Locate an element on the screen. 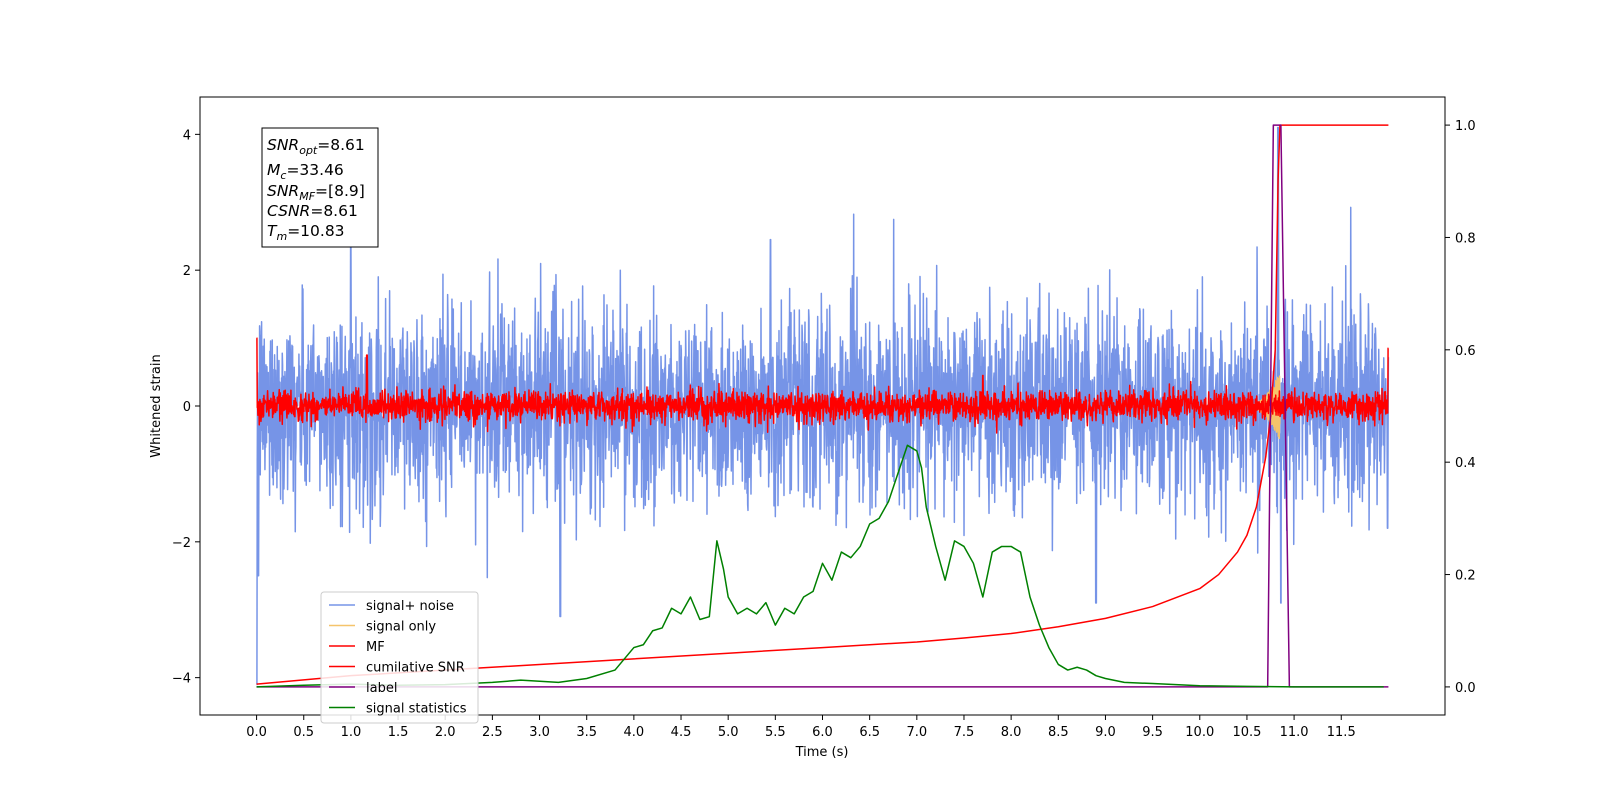  x-tick-label: 5.5 is located at coordinates (775, 732).